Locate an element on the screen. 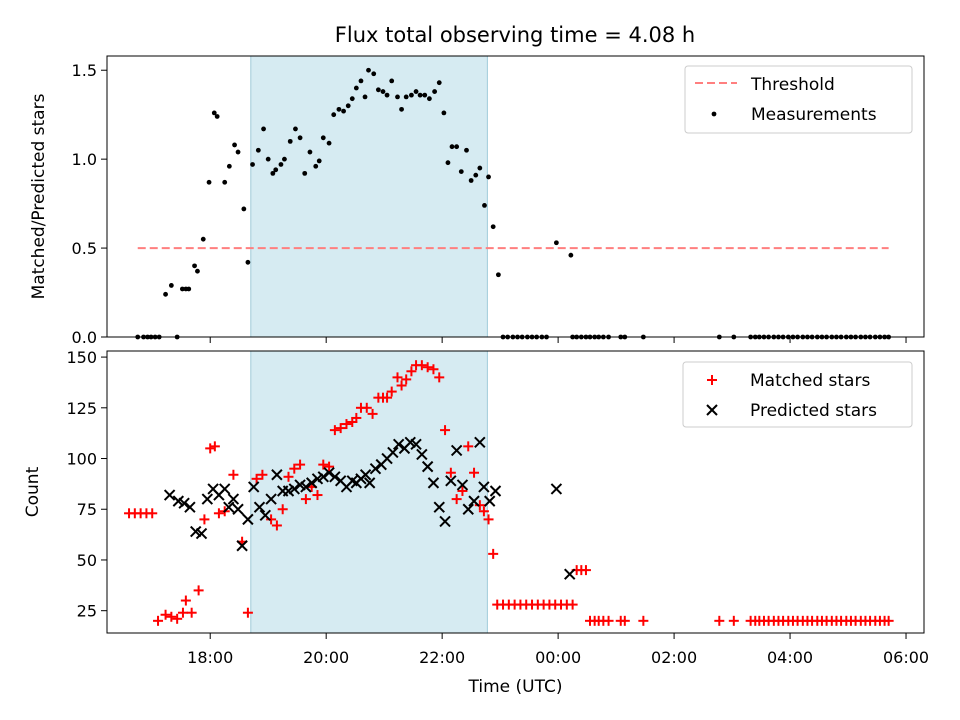 Image resolution: width=960 pixels, height=720 pixels. x-tick-label: 04:00 is located at coordinates (790, 657).